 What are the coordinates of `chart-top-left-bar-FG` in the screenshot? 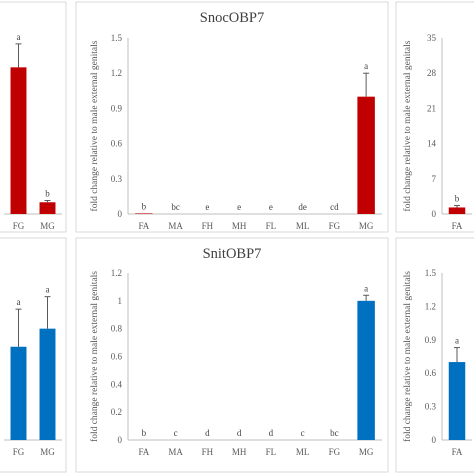 It's located at (18, 140).